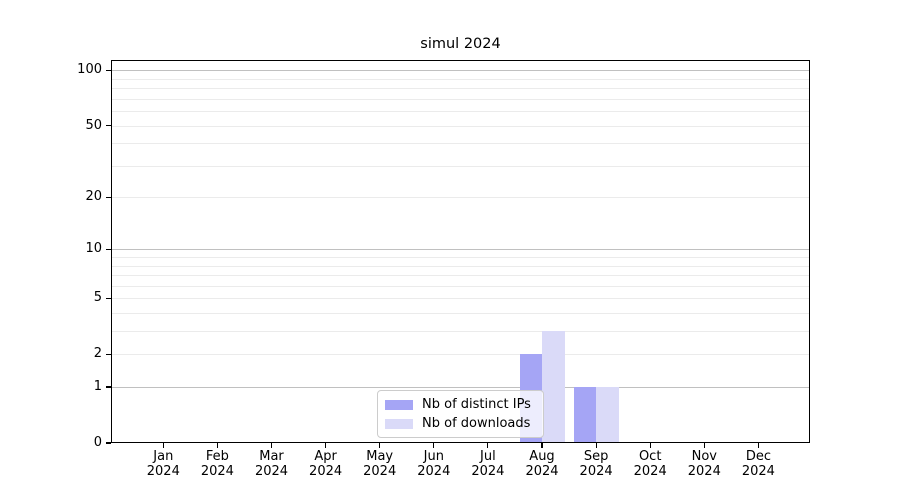  Describe the element at coordinates (476, 423) in the screenshot. I see `legend-label-downloads: Nb of downloads` at that location.